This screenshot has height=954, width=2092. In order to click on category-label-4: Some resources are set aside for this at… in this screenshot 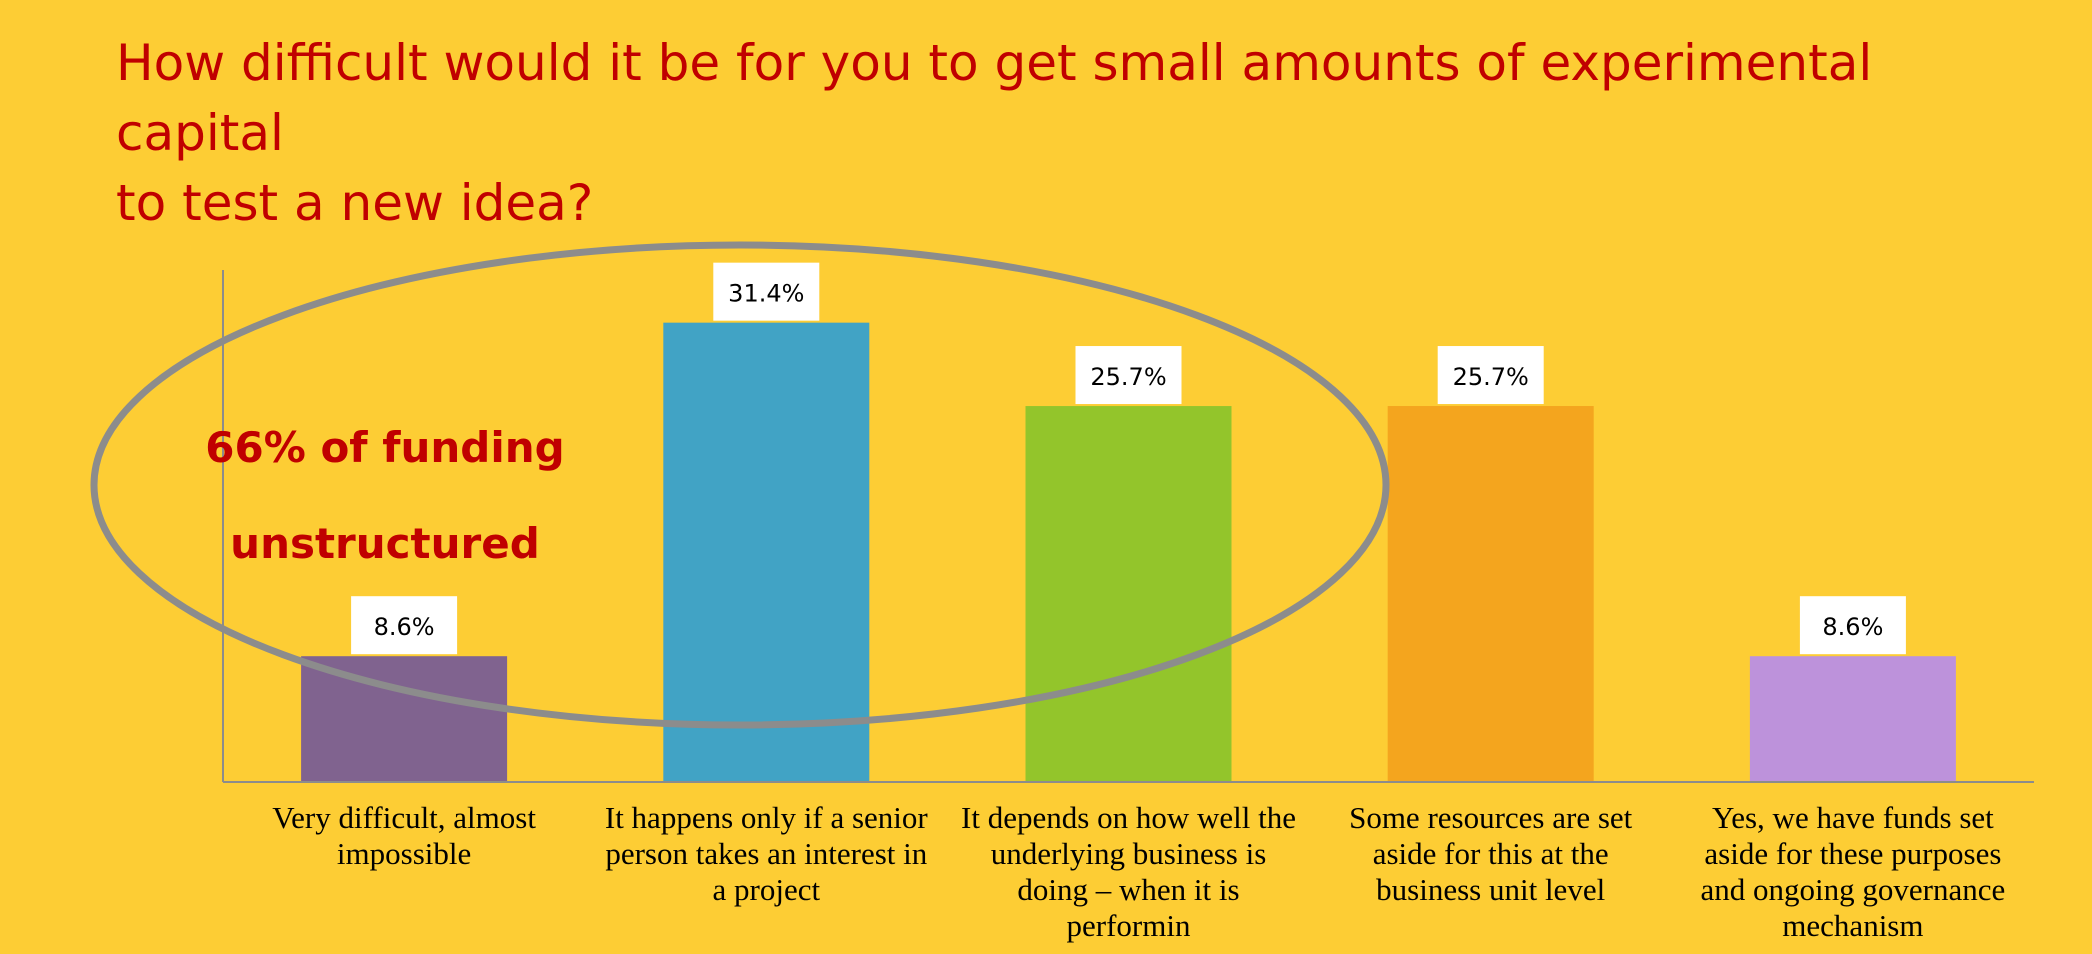, I will do `click(1491, 853)`.